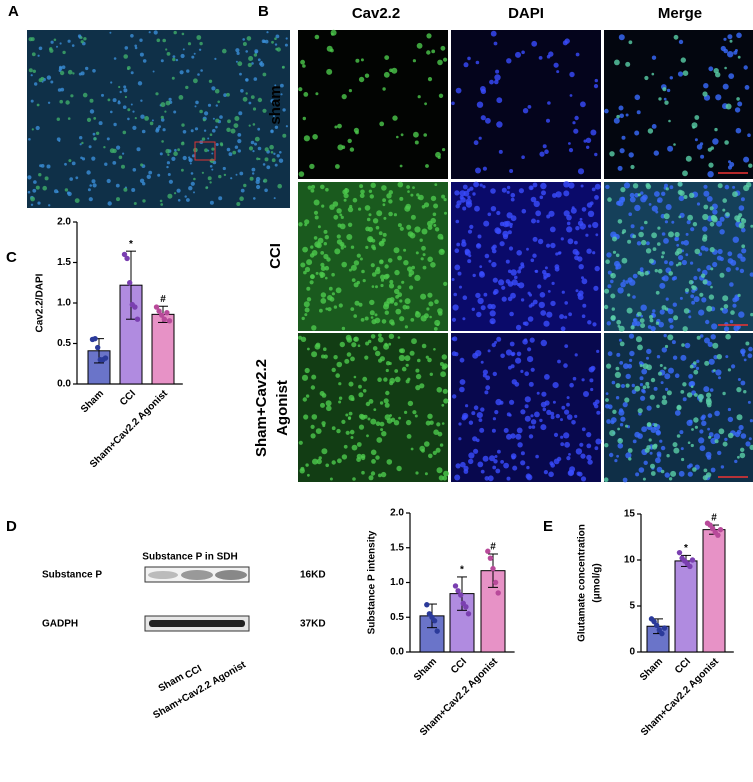 Image resolution: width=753 pixels, height=782 pixels. Describe the element at coordinates (686, 548) in the screenshot. I see `significance-mark: *` at that location.